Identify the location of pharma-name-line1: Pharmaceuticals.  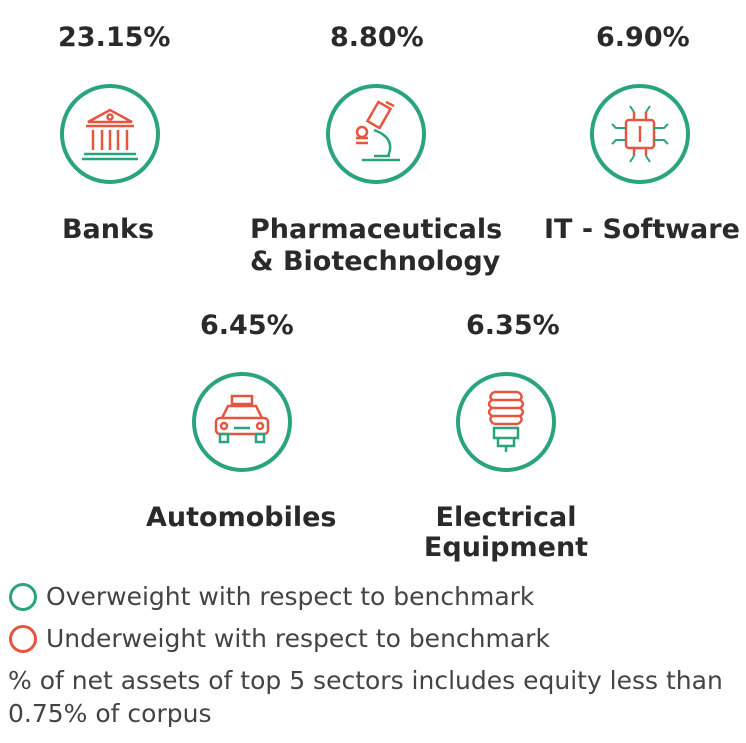
(376, 229).